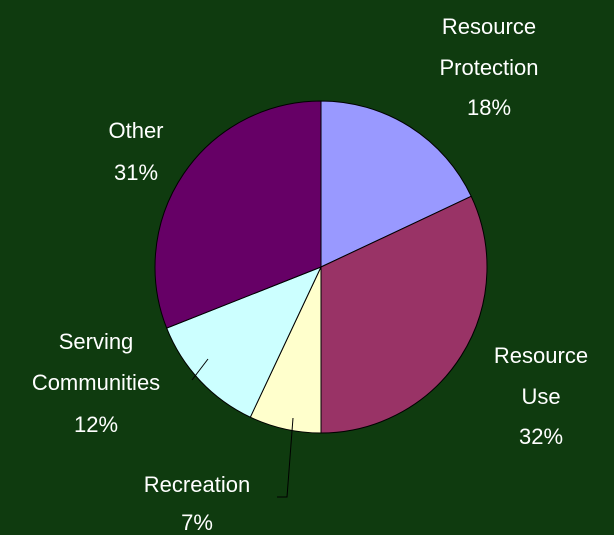 The height and width of the screenshot is (535, 614). Describe the element at coordinates (285, 457) in the screenshot. I see `leader-line-recreation` at that location.